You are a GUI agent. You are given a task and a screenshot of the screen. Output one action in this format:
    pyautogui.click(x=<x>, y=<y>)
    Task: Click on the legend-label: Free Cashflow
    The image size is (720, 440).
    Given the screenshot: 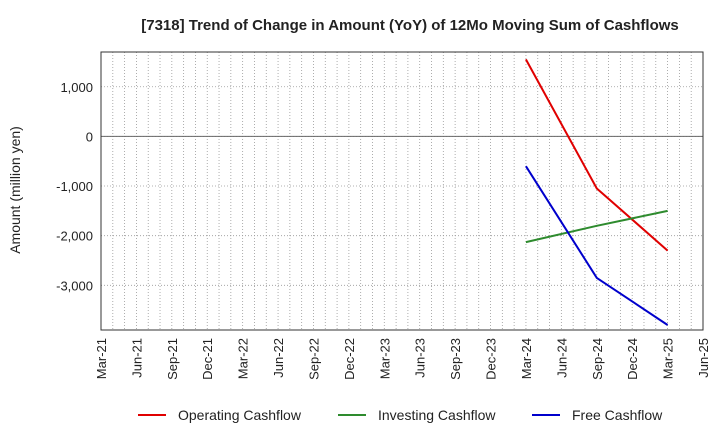 What is the action you would take?
    pyautogui.click(x=617, y=415)
    